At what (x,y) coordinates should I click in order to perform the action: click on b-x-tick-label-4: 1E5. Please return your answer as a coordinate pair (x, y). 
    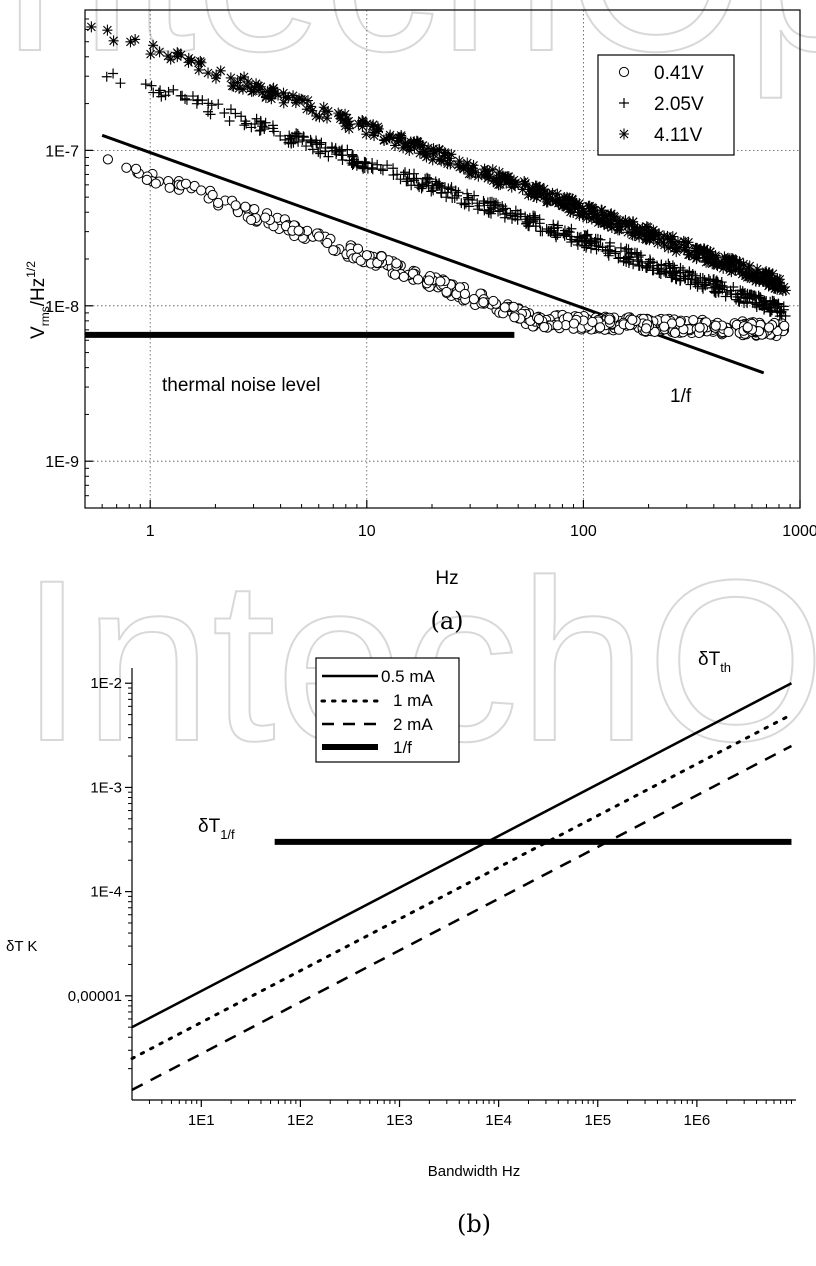
    Looking at the image, I should click on (597, 1120).